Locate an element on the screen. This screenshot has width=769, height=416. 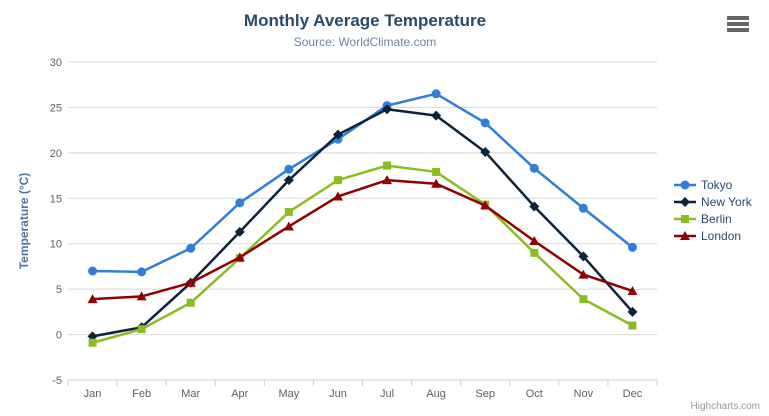
y-axis-tick-label: 25 is located at coordinates (56, 108).